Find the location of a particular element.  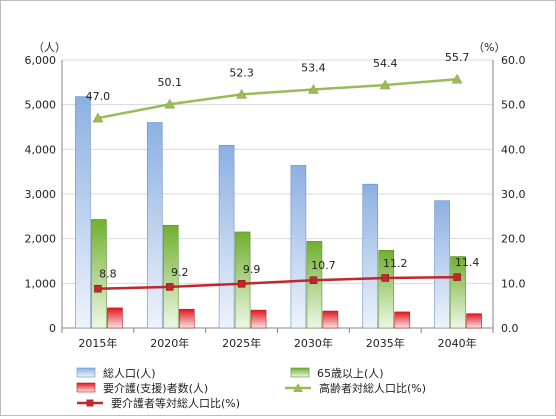

legend-label: 総人口(人) is located at coordinates (129, 373).